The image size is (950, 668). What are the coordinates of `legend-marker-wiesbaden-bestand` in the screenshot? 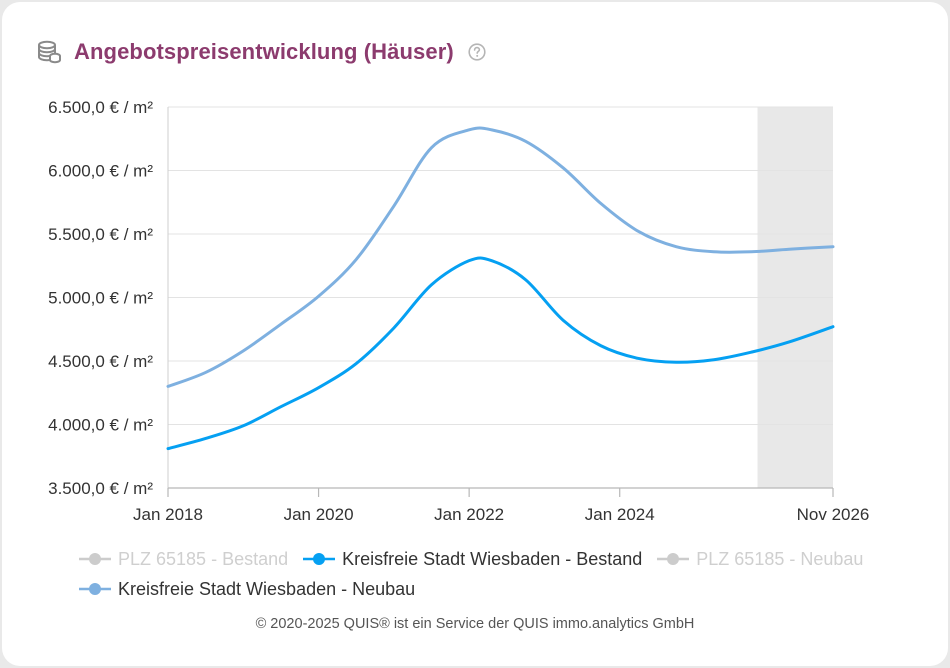 It's located at (319, 559).